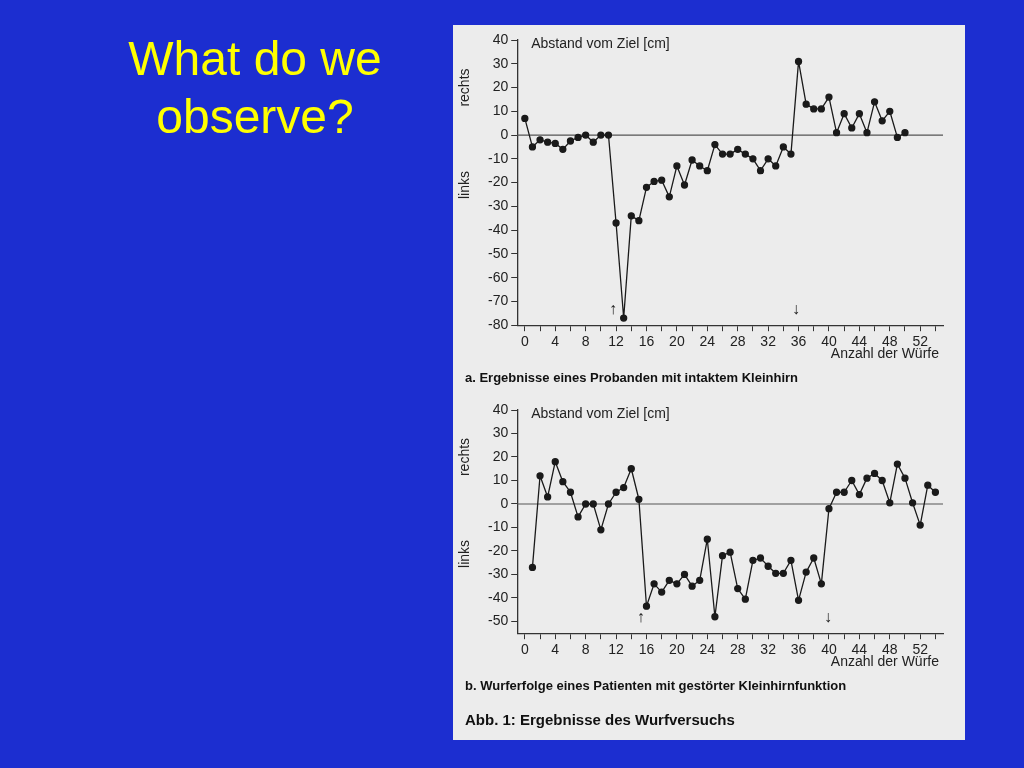 The height and width of the screenshot is (768, 1024). Describe the element at coordinates (632, 378) in the screenshot. I see `text: a. Ergebnisse eines Probanden mit intaktem Kleinhirn` at that location.